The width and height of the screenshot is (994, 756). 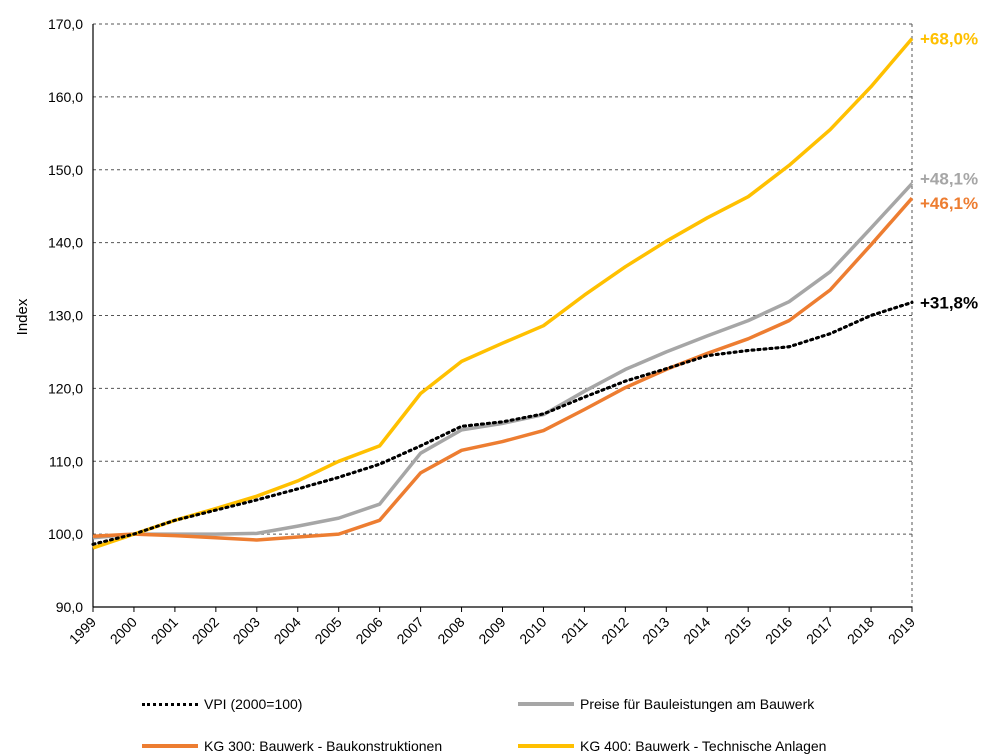 I want to click on legend-label-preise: Preise für Bauleistungen am Bauwerk, so click(x=697, y=704).